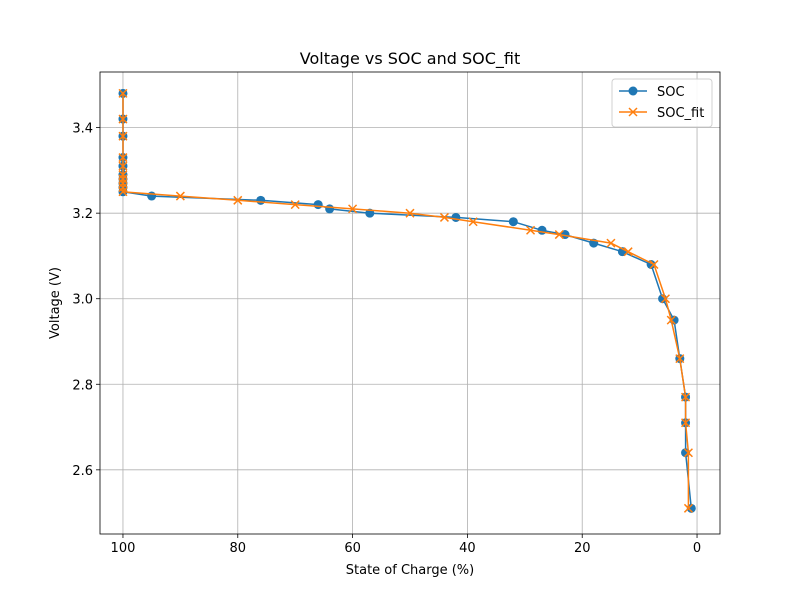 This screenshot has width=800, height=600. What do you see at coordinates (662, 103) in the screenshot?
I see `legend: SOC SOC_fit` at bounding box center [662, 103].